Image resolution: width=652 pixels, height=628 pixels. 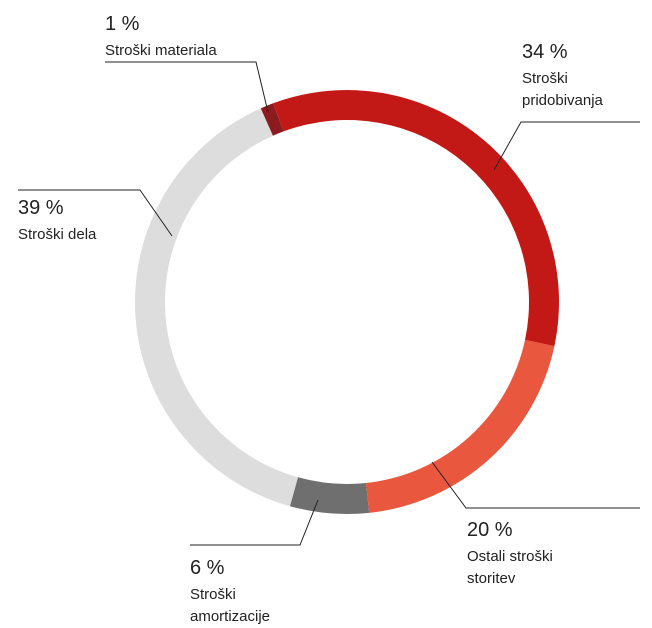 I want to click on segment-label: 6 % Stroški amortizacije, so click(x=245, y=592).